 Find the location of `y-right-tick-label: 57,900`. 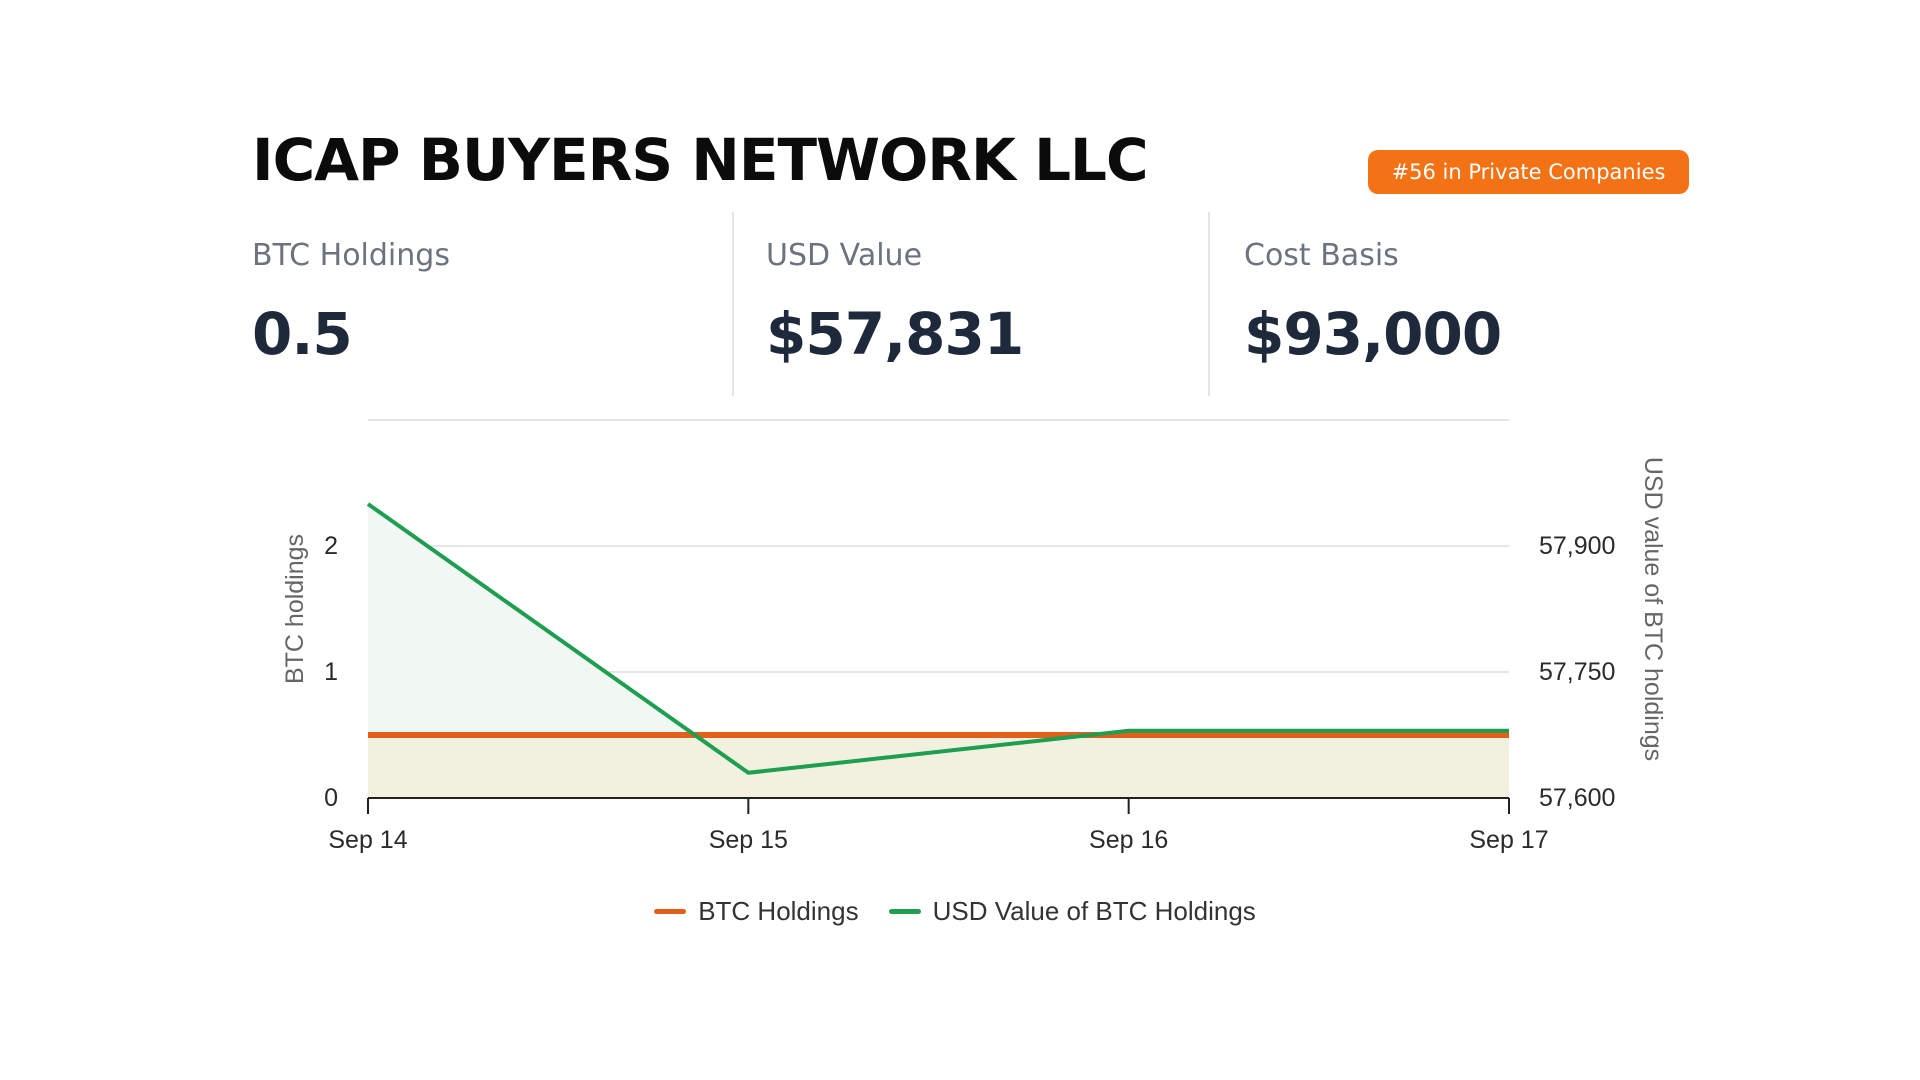

y-right-tick-label: 57,900 is located at coordinates (1577, 546).